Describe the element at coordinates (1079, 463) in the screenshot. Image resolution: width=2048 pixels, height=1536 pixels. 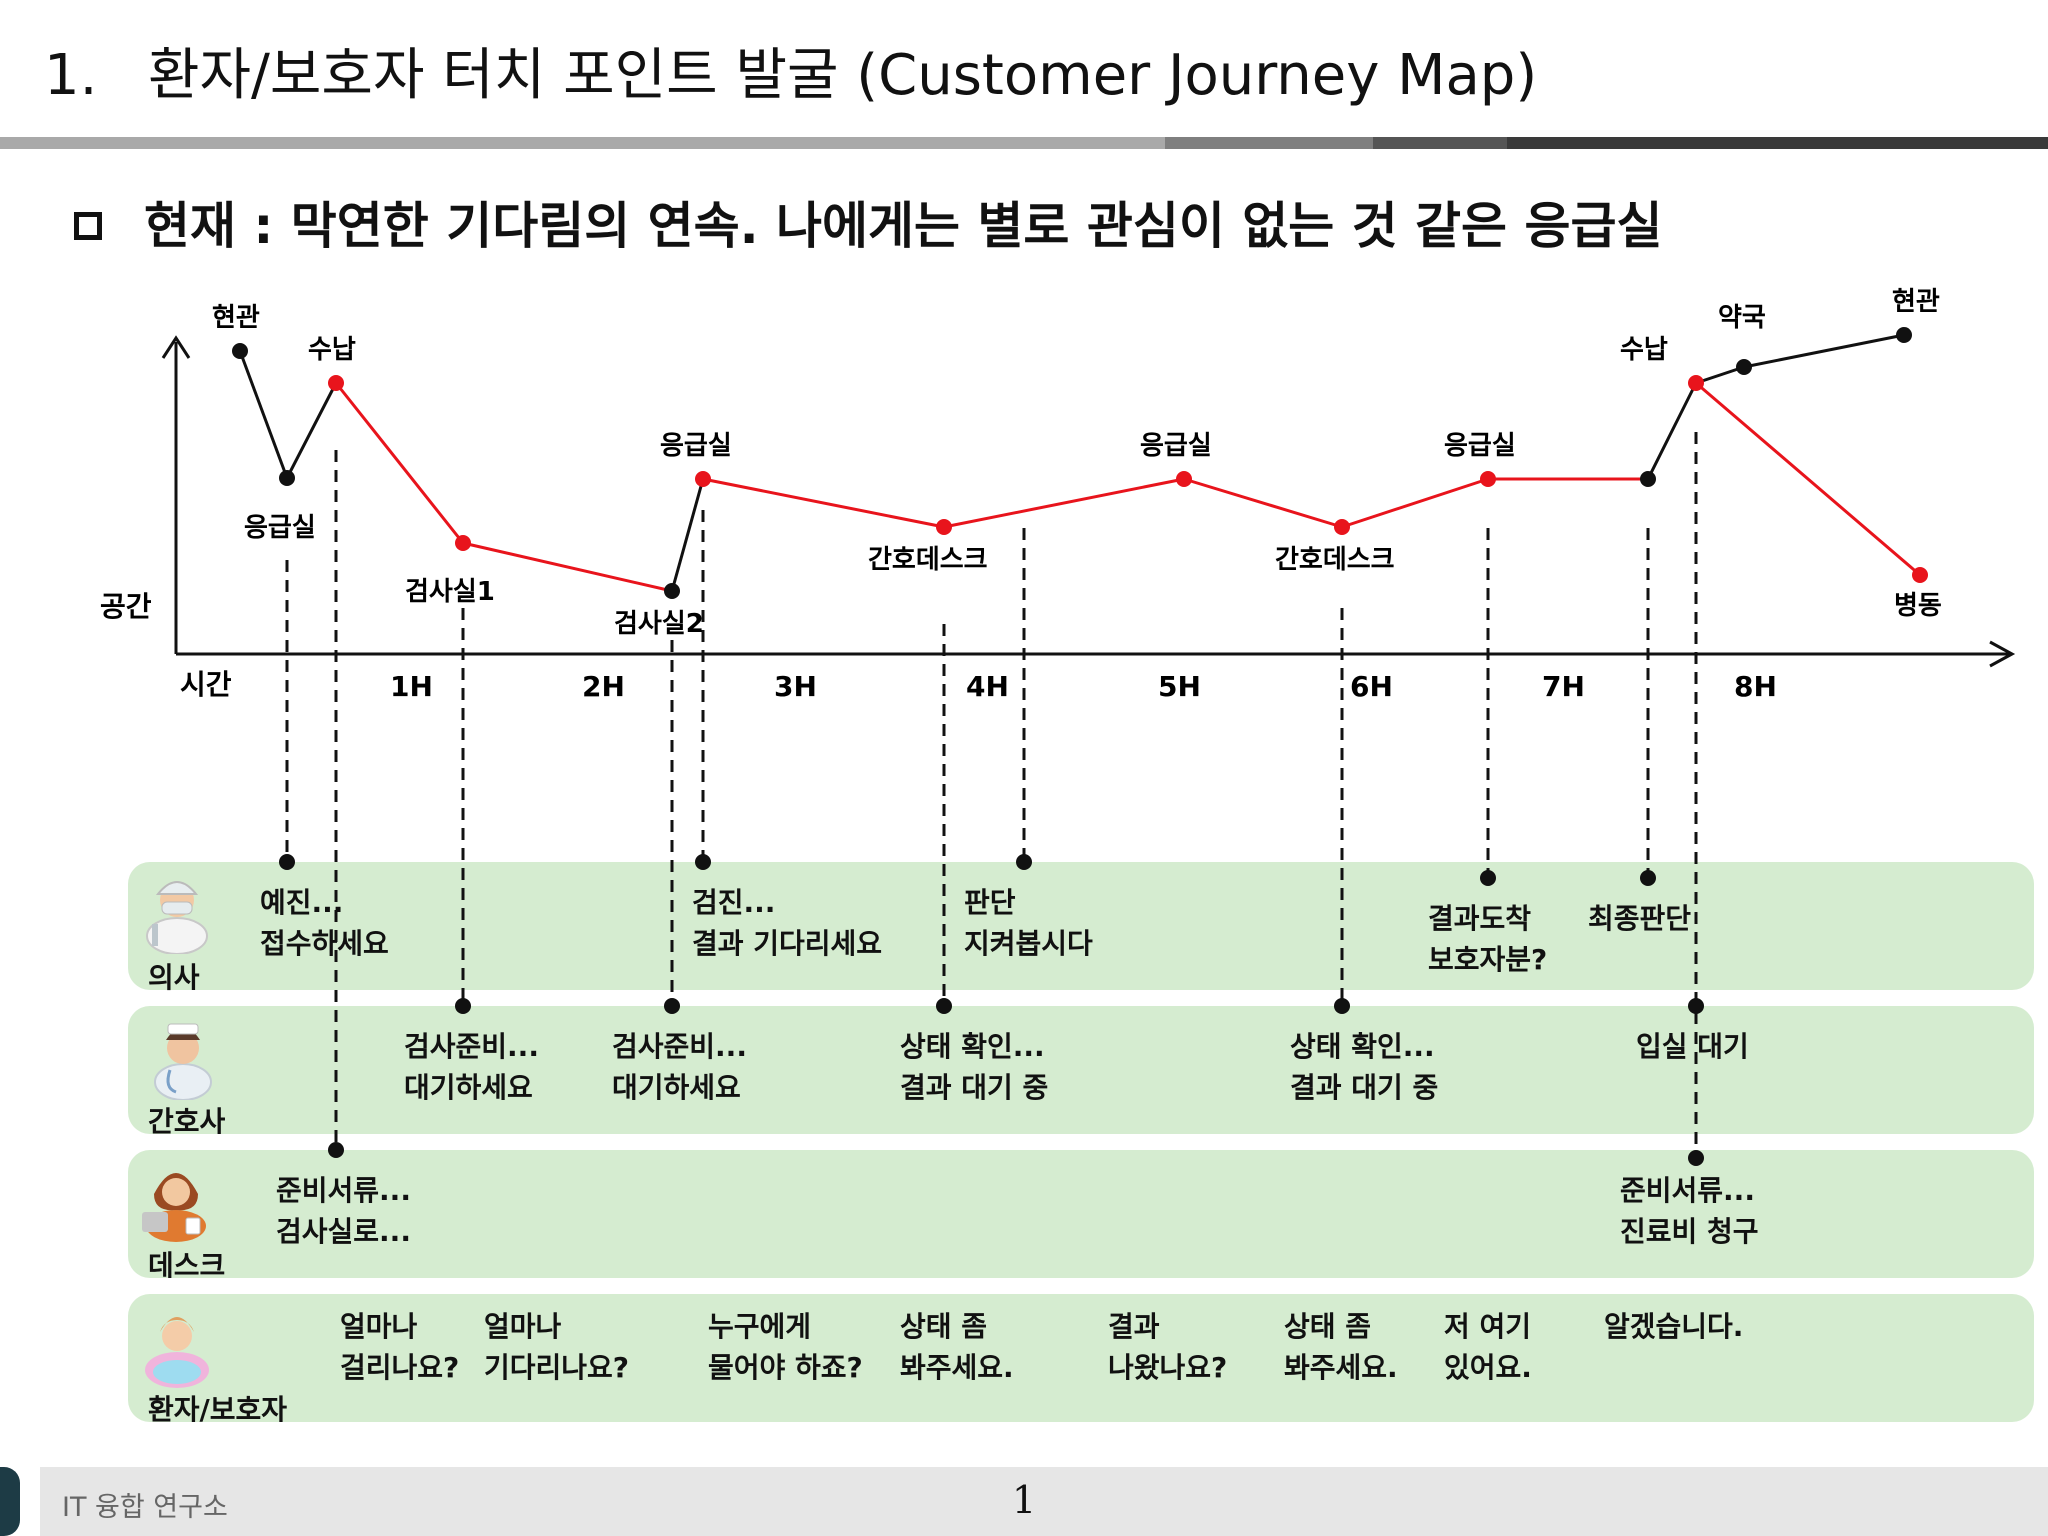
I see `journey-path` at that location.